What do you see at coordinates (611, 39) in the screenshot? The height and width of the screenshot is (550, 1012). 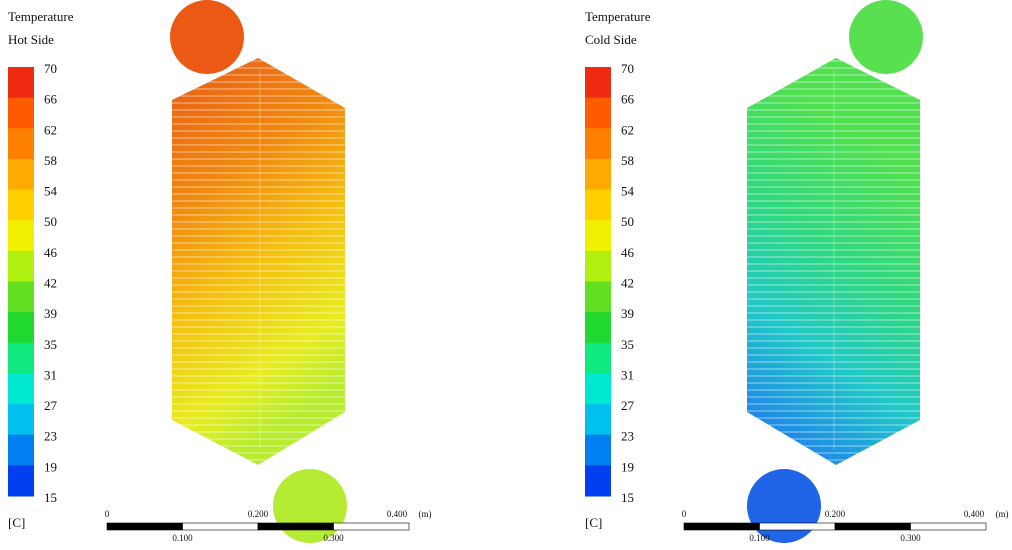 I see `legend-subtitle: Cold Side` at bounding box center [611, 39].